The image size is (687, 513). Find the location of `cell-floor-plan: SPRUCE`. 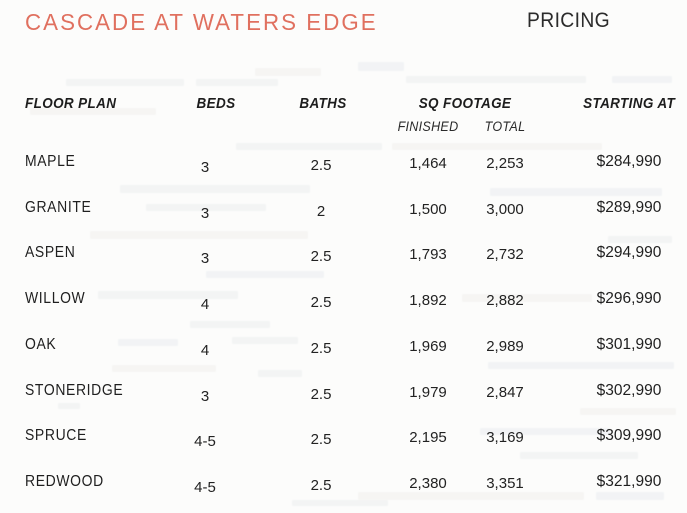

cell-floor-plan: SPRUCE is located at coordinates (56, 436).